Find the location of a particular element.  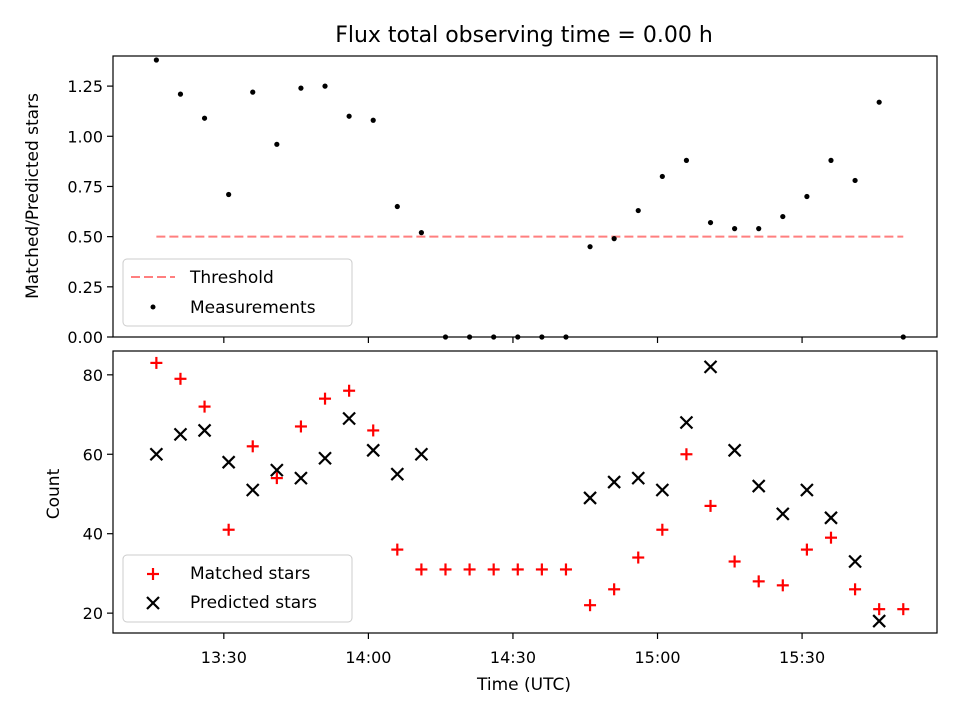

bottom-y-tick-label: 80 is located at coordinates (93, 375).